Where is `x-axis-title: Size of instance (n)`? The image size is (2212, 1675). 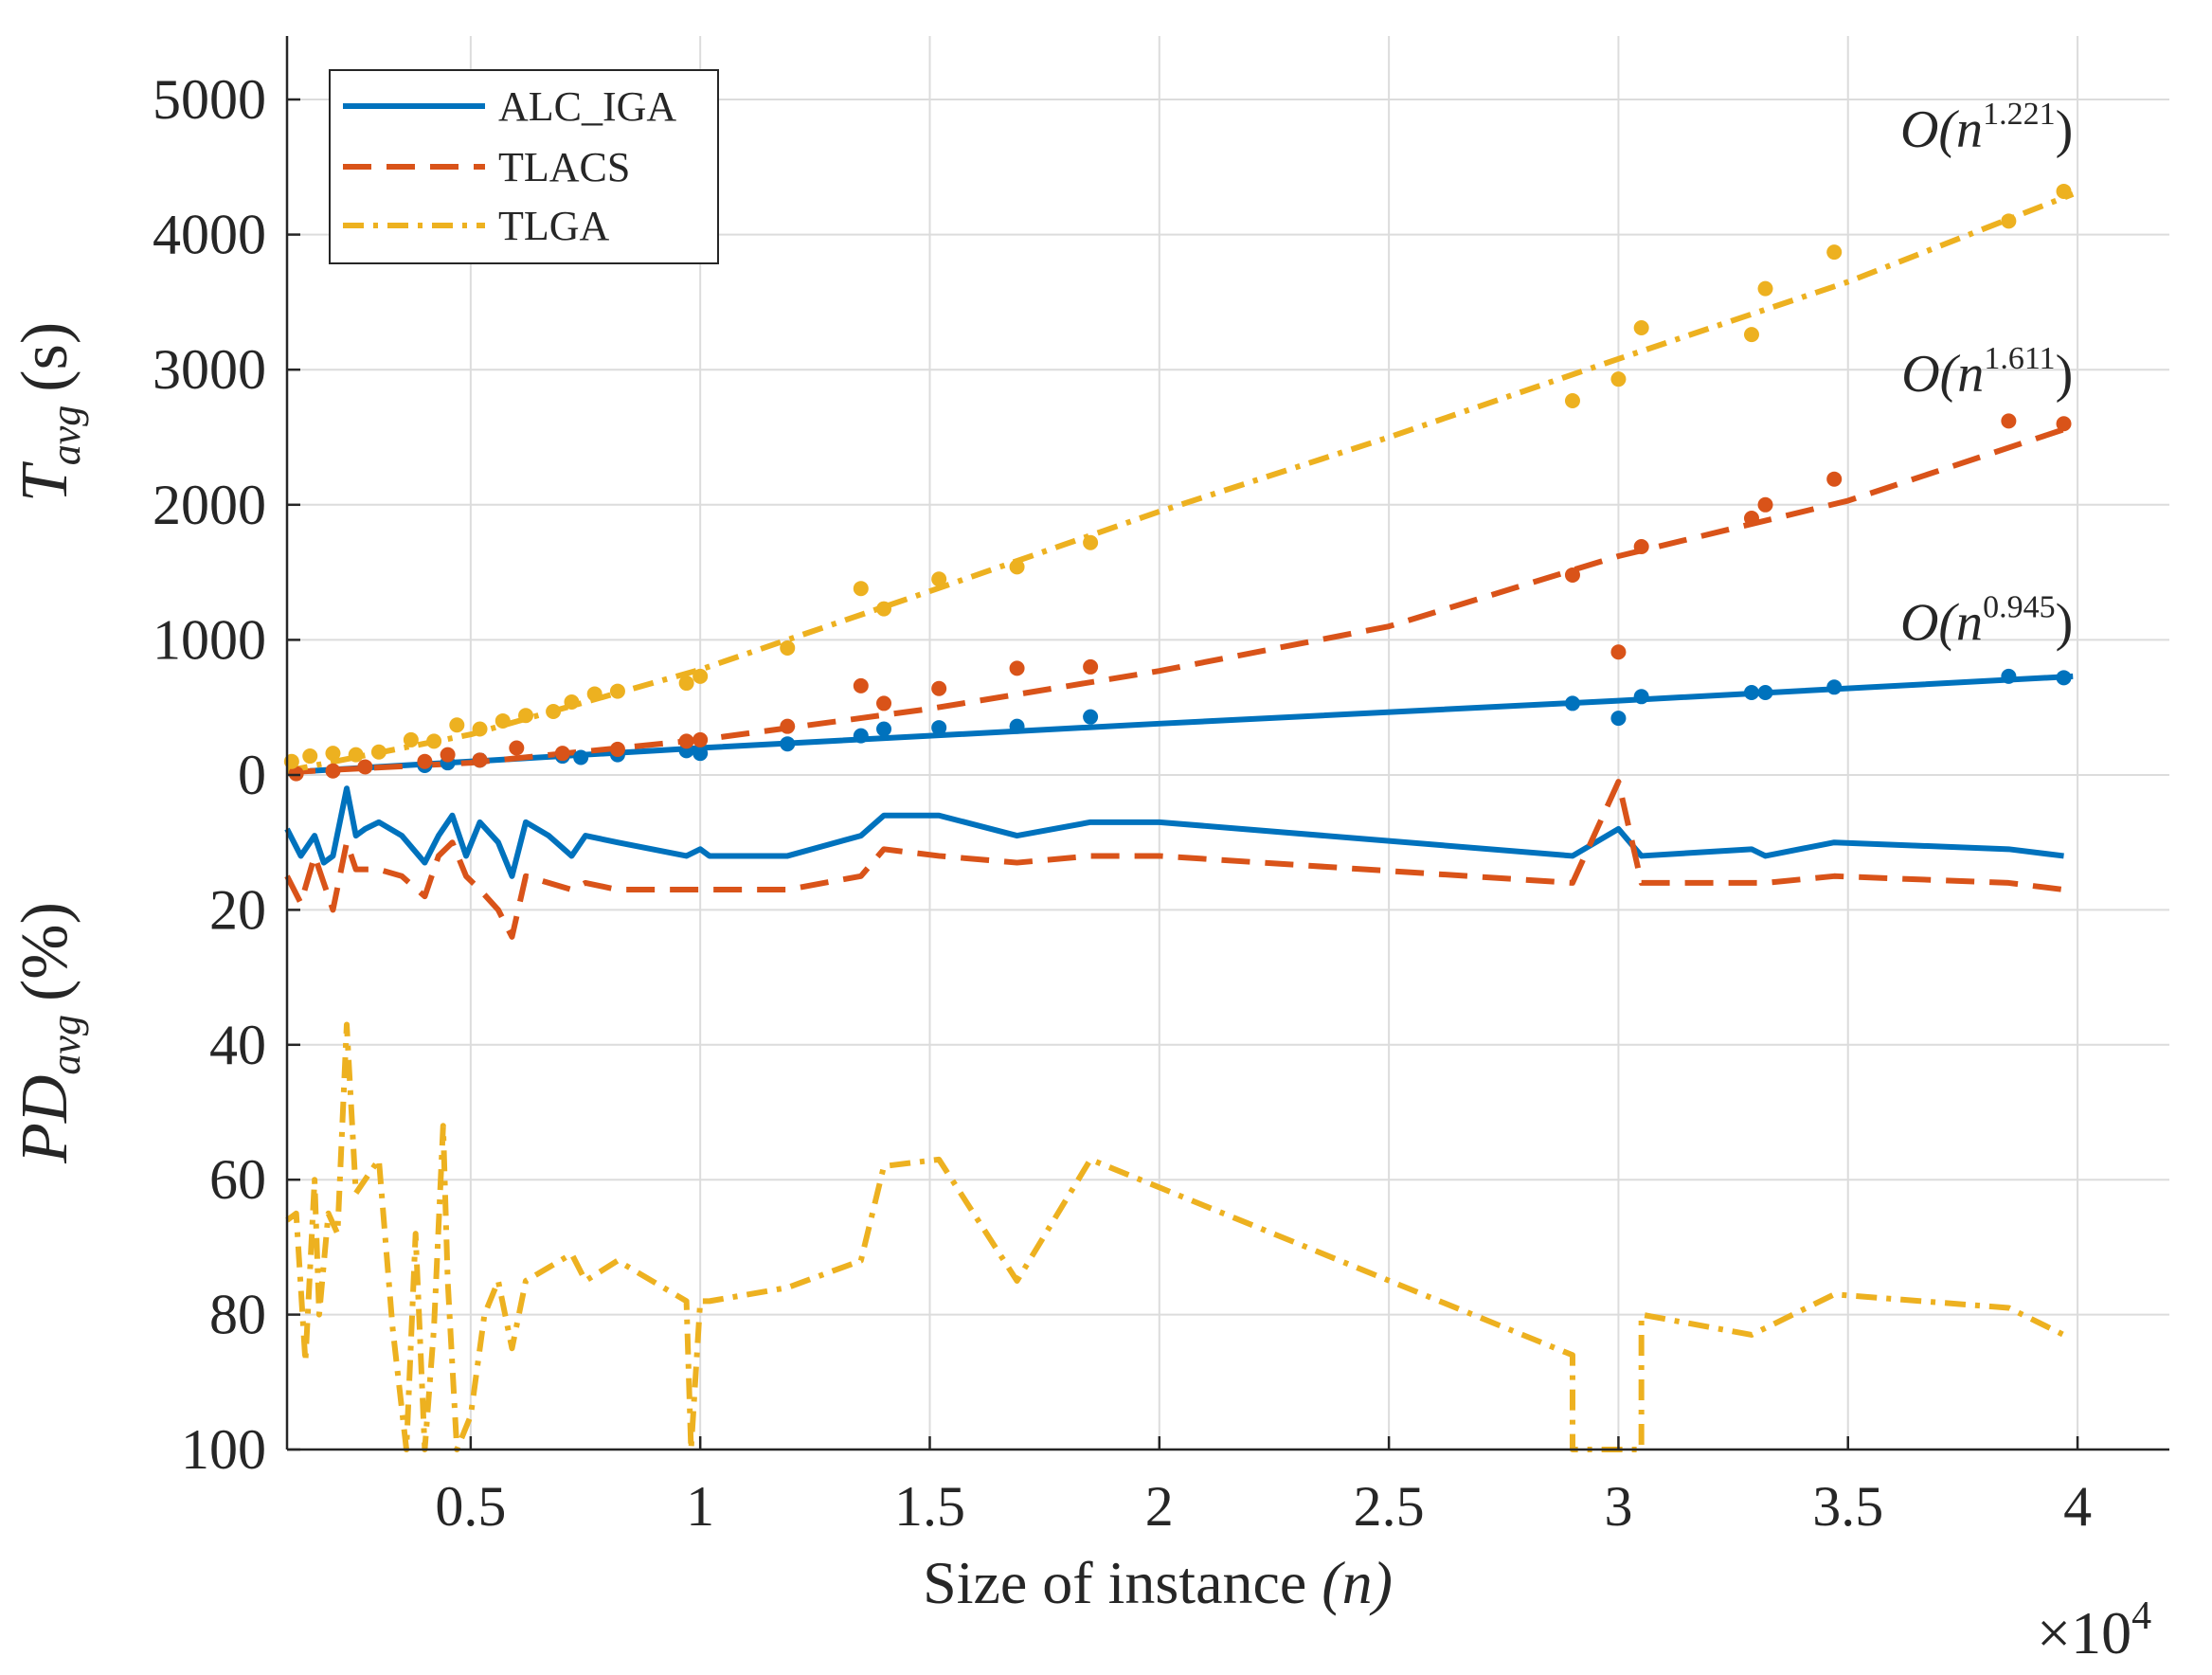
x-axis-title: Size of instance (n) is located at coordinates (1158, 1582).